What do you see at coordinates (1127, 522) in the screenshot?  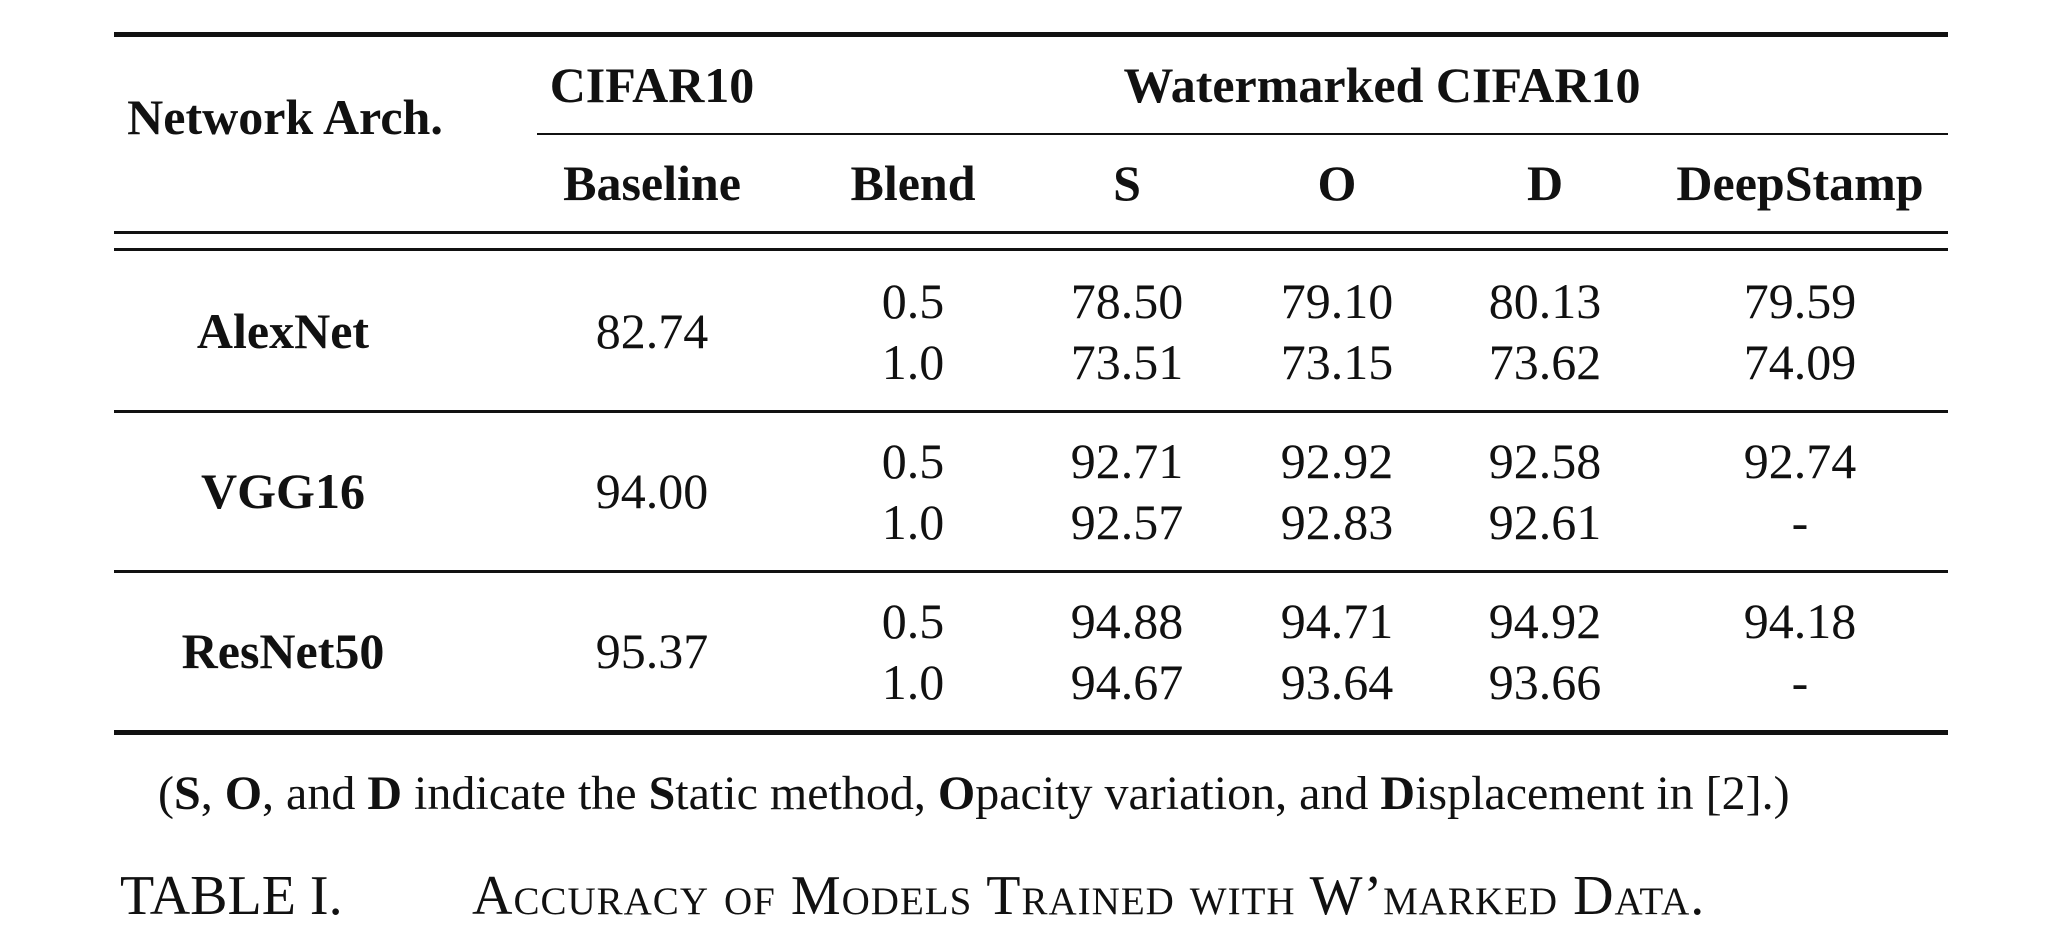 I see `cell-s: 92.57` at bounding box center [1127, 522].